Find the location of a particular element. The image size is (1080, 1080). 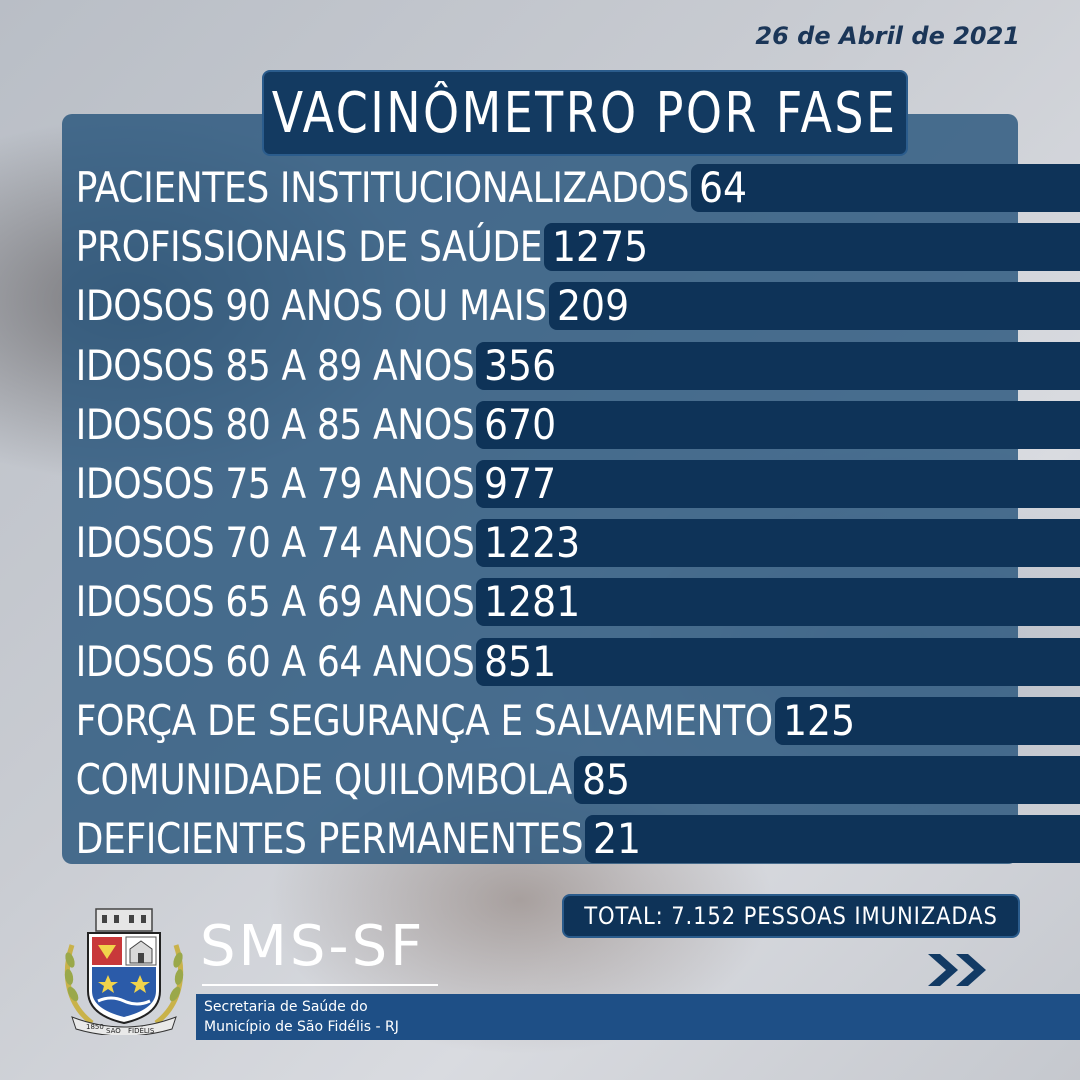

double-chevron-right-icon is located at coordinates (959, 970).